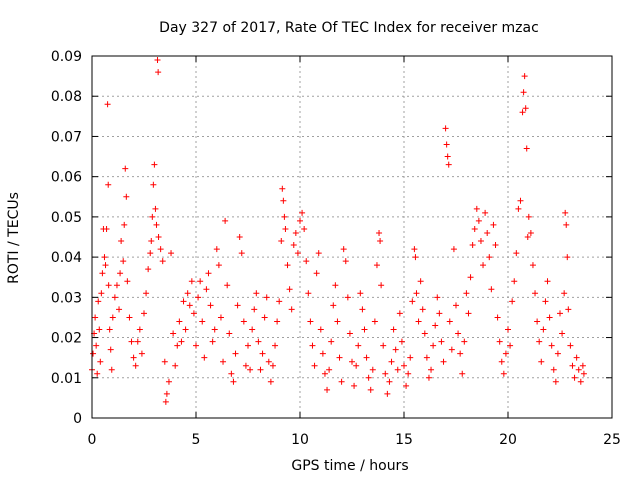 Image resolution: width=640 pixels, height=480 pixels. I want to click on y-tick-label: 0.06, so click(66, 178).